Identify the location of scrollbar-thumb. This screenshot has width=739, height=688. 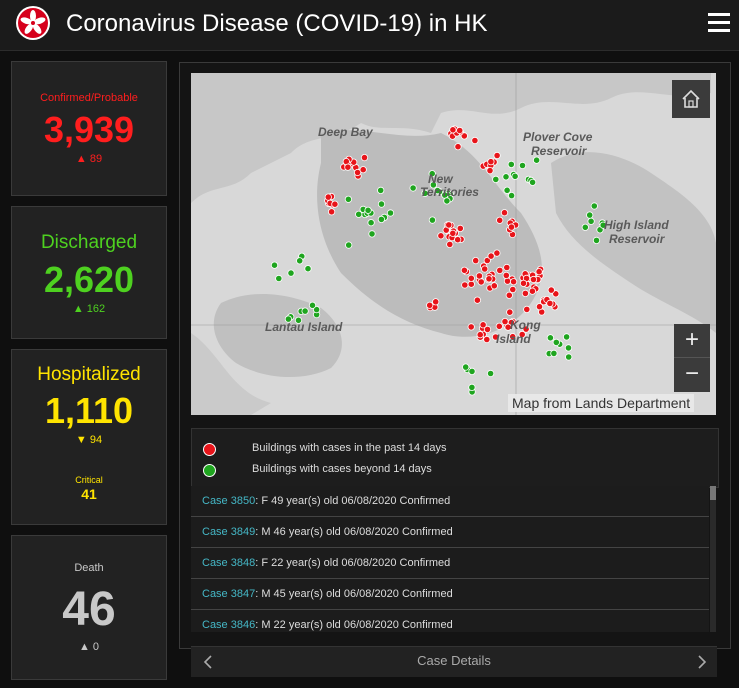
(713, 493).